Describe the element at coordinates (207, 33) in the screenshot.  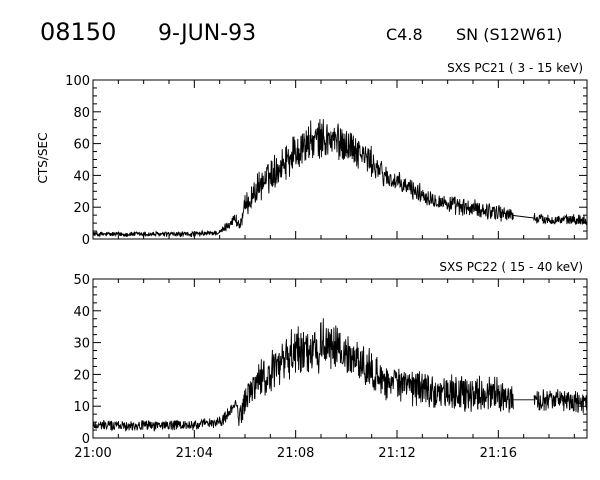
I see `event-date: 9-JUN-93` at that location.